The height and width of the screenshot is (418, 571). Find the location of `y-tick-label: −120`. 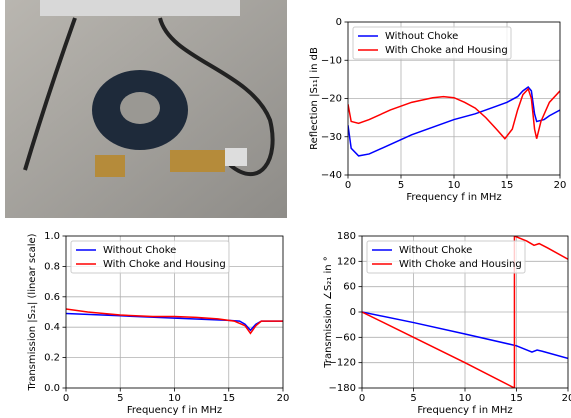

y-tick-label: −120 is located at coordinates (342, 363).